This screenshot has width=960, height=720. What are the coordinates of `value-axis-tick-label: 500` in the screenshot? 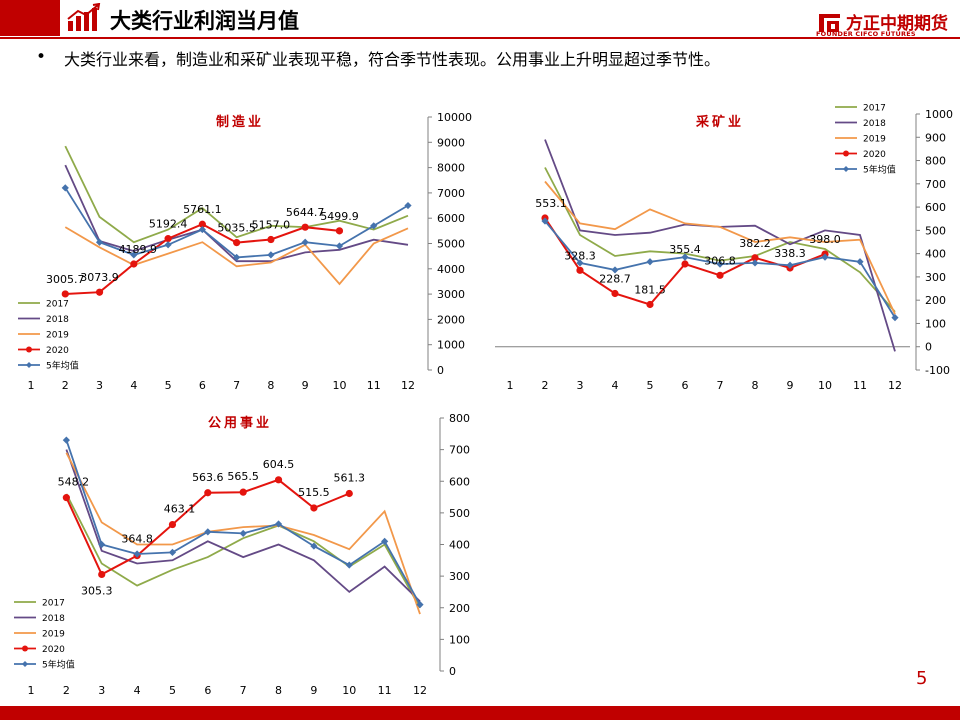 It's located at (459, 513).